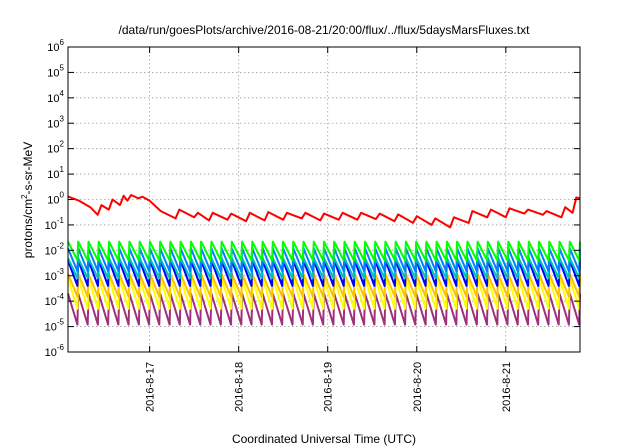  I want to click on y-axis-label: protons/cm2-s-sr-MeV, so click(27, 200).